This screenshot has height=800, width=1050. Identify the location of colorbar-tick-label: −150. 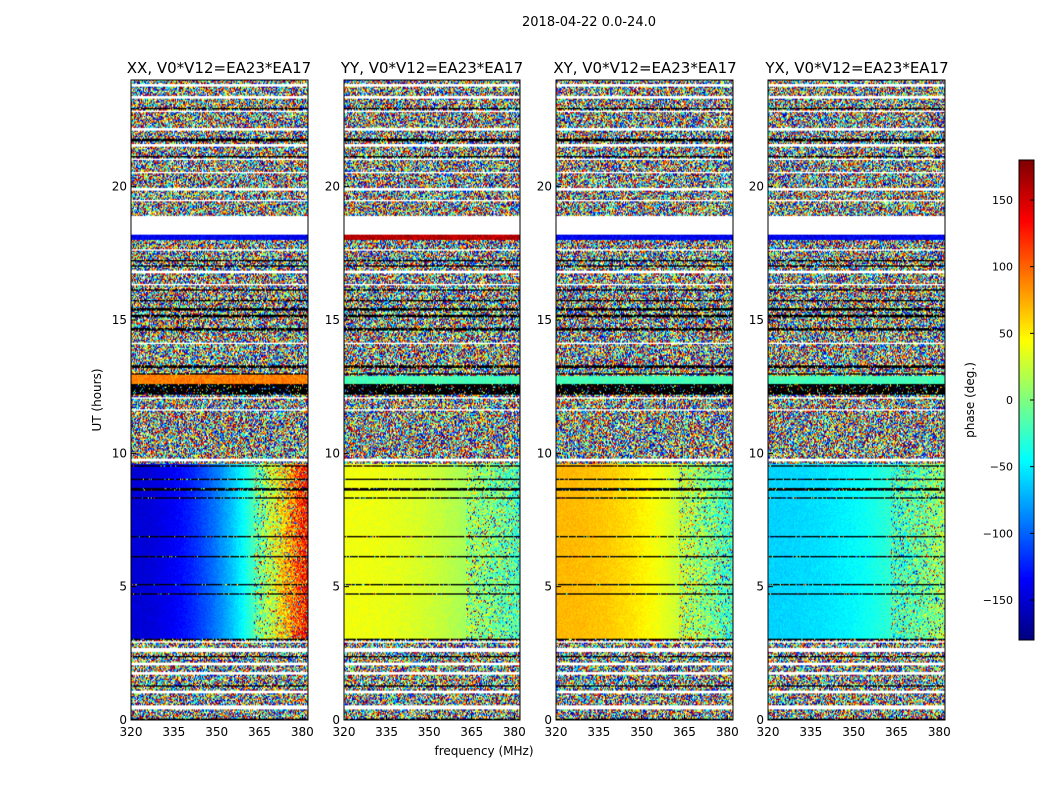
(998, 600).